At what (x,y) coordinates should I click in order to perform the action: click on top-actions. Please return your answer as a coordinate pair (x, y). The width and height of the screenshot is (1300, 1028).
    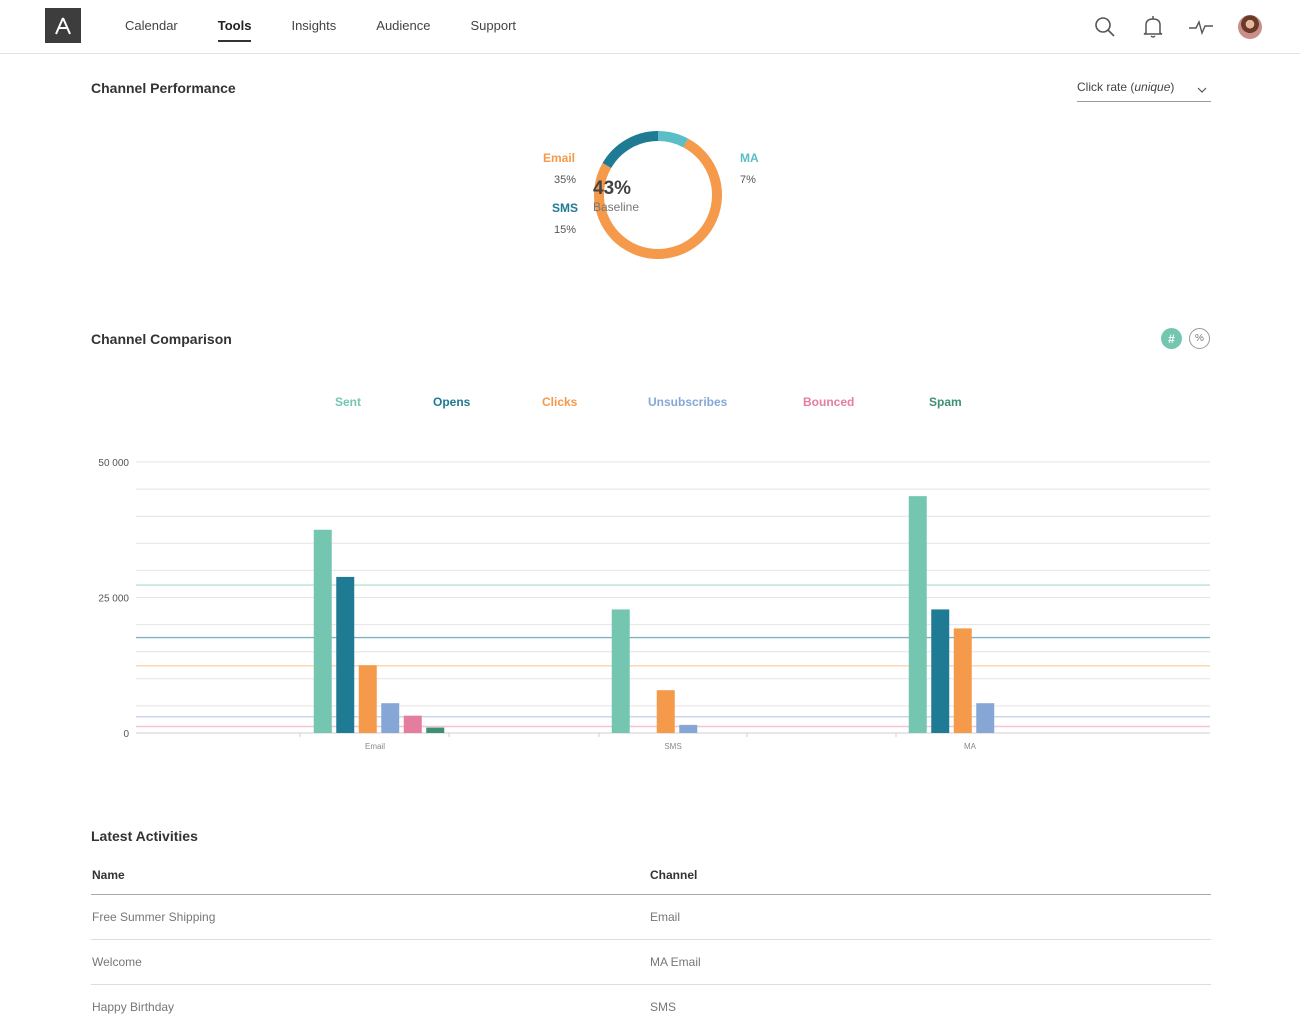
    Looking at the image, I should click on (1166, 27).